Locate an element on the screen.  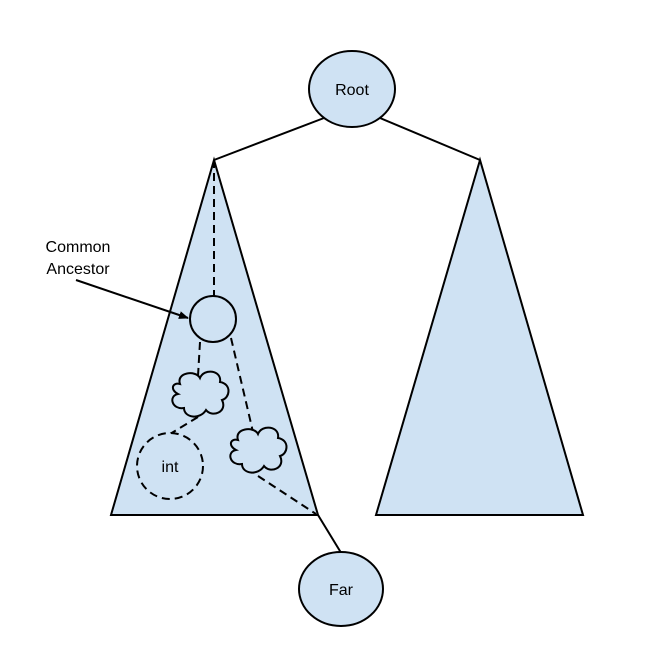
far-edge is located at coordinates (330, 535).